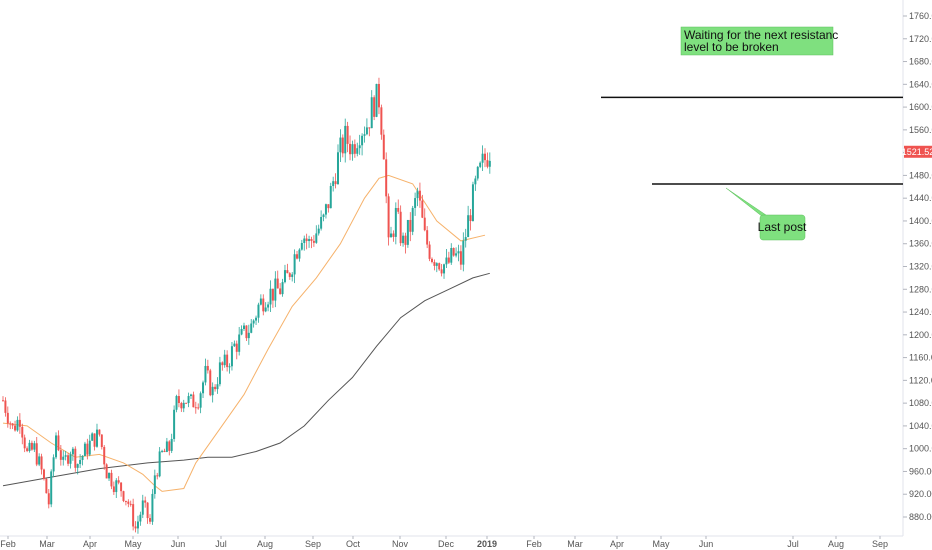  Describe the element at coordinates (920, 426) in the screenshot. I see `price-tick-label: 1040.00` at that location.